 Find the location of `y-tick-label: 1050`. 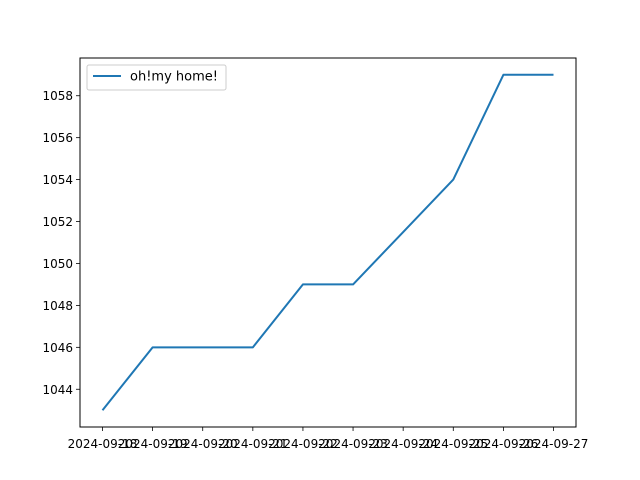

y-tick-label: 1050 is located at coordinates (57, 264).